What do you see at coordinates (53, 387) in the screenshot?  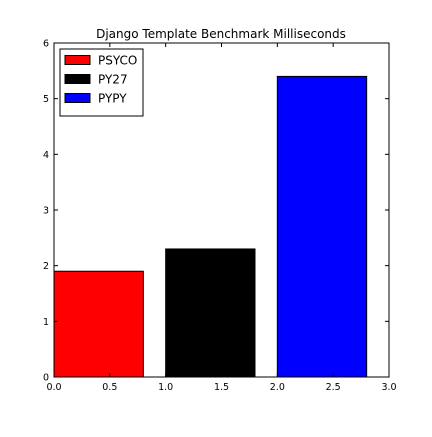 I see `x-tick-label: 0.0` at bounding box center [53, 387].